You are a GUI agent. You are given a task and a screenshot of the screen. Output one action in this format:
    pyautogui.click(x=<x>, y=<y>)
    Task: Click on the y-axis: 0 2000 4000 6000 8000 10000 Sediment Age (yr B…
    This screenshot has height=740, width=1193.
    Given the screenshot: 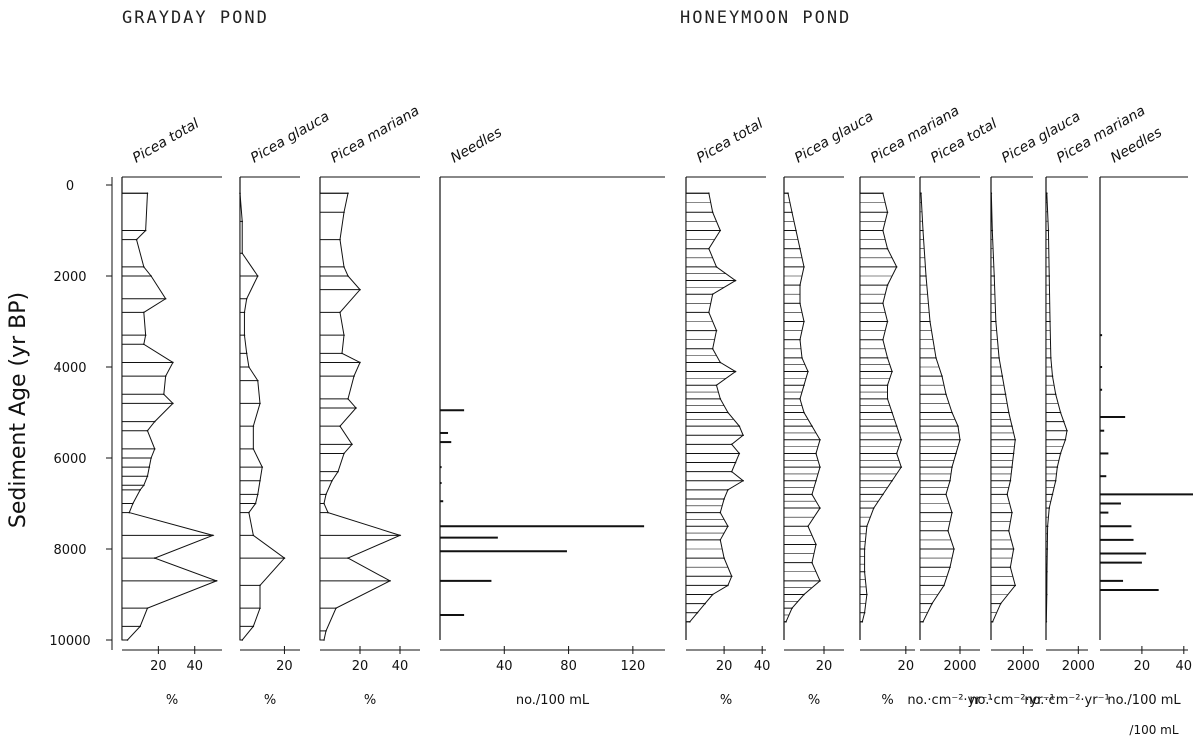 What is the action you would take?
    pyautogui.click(x=59, y=413)
    